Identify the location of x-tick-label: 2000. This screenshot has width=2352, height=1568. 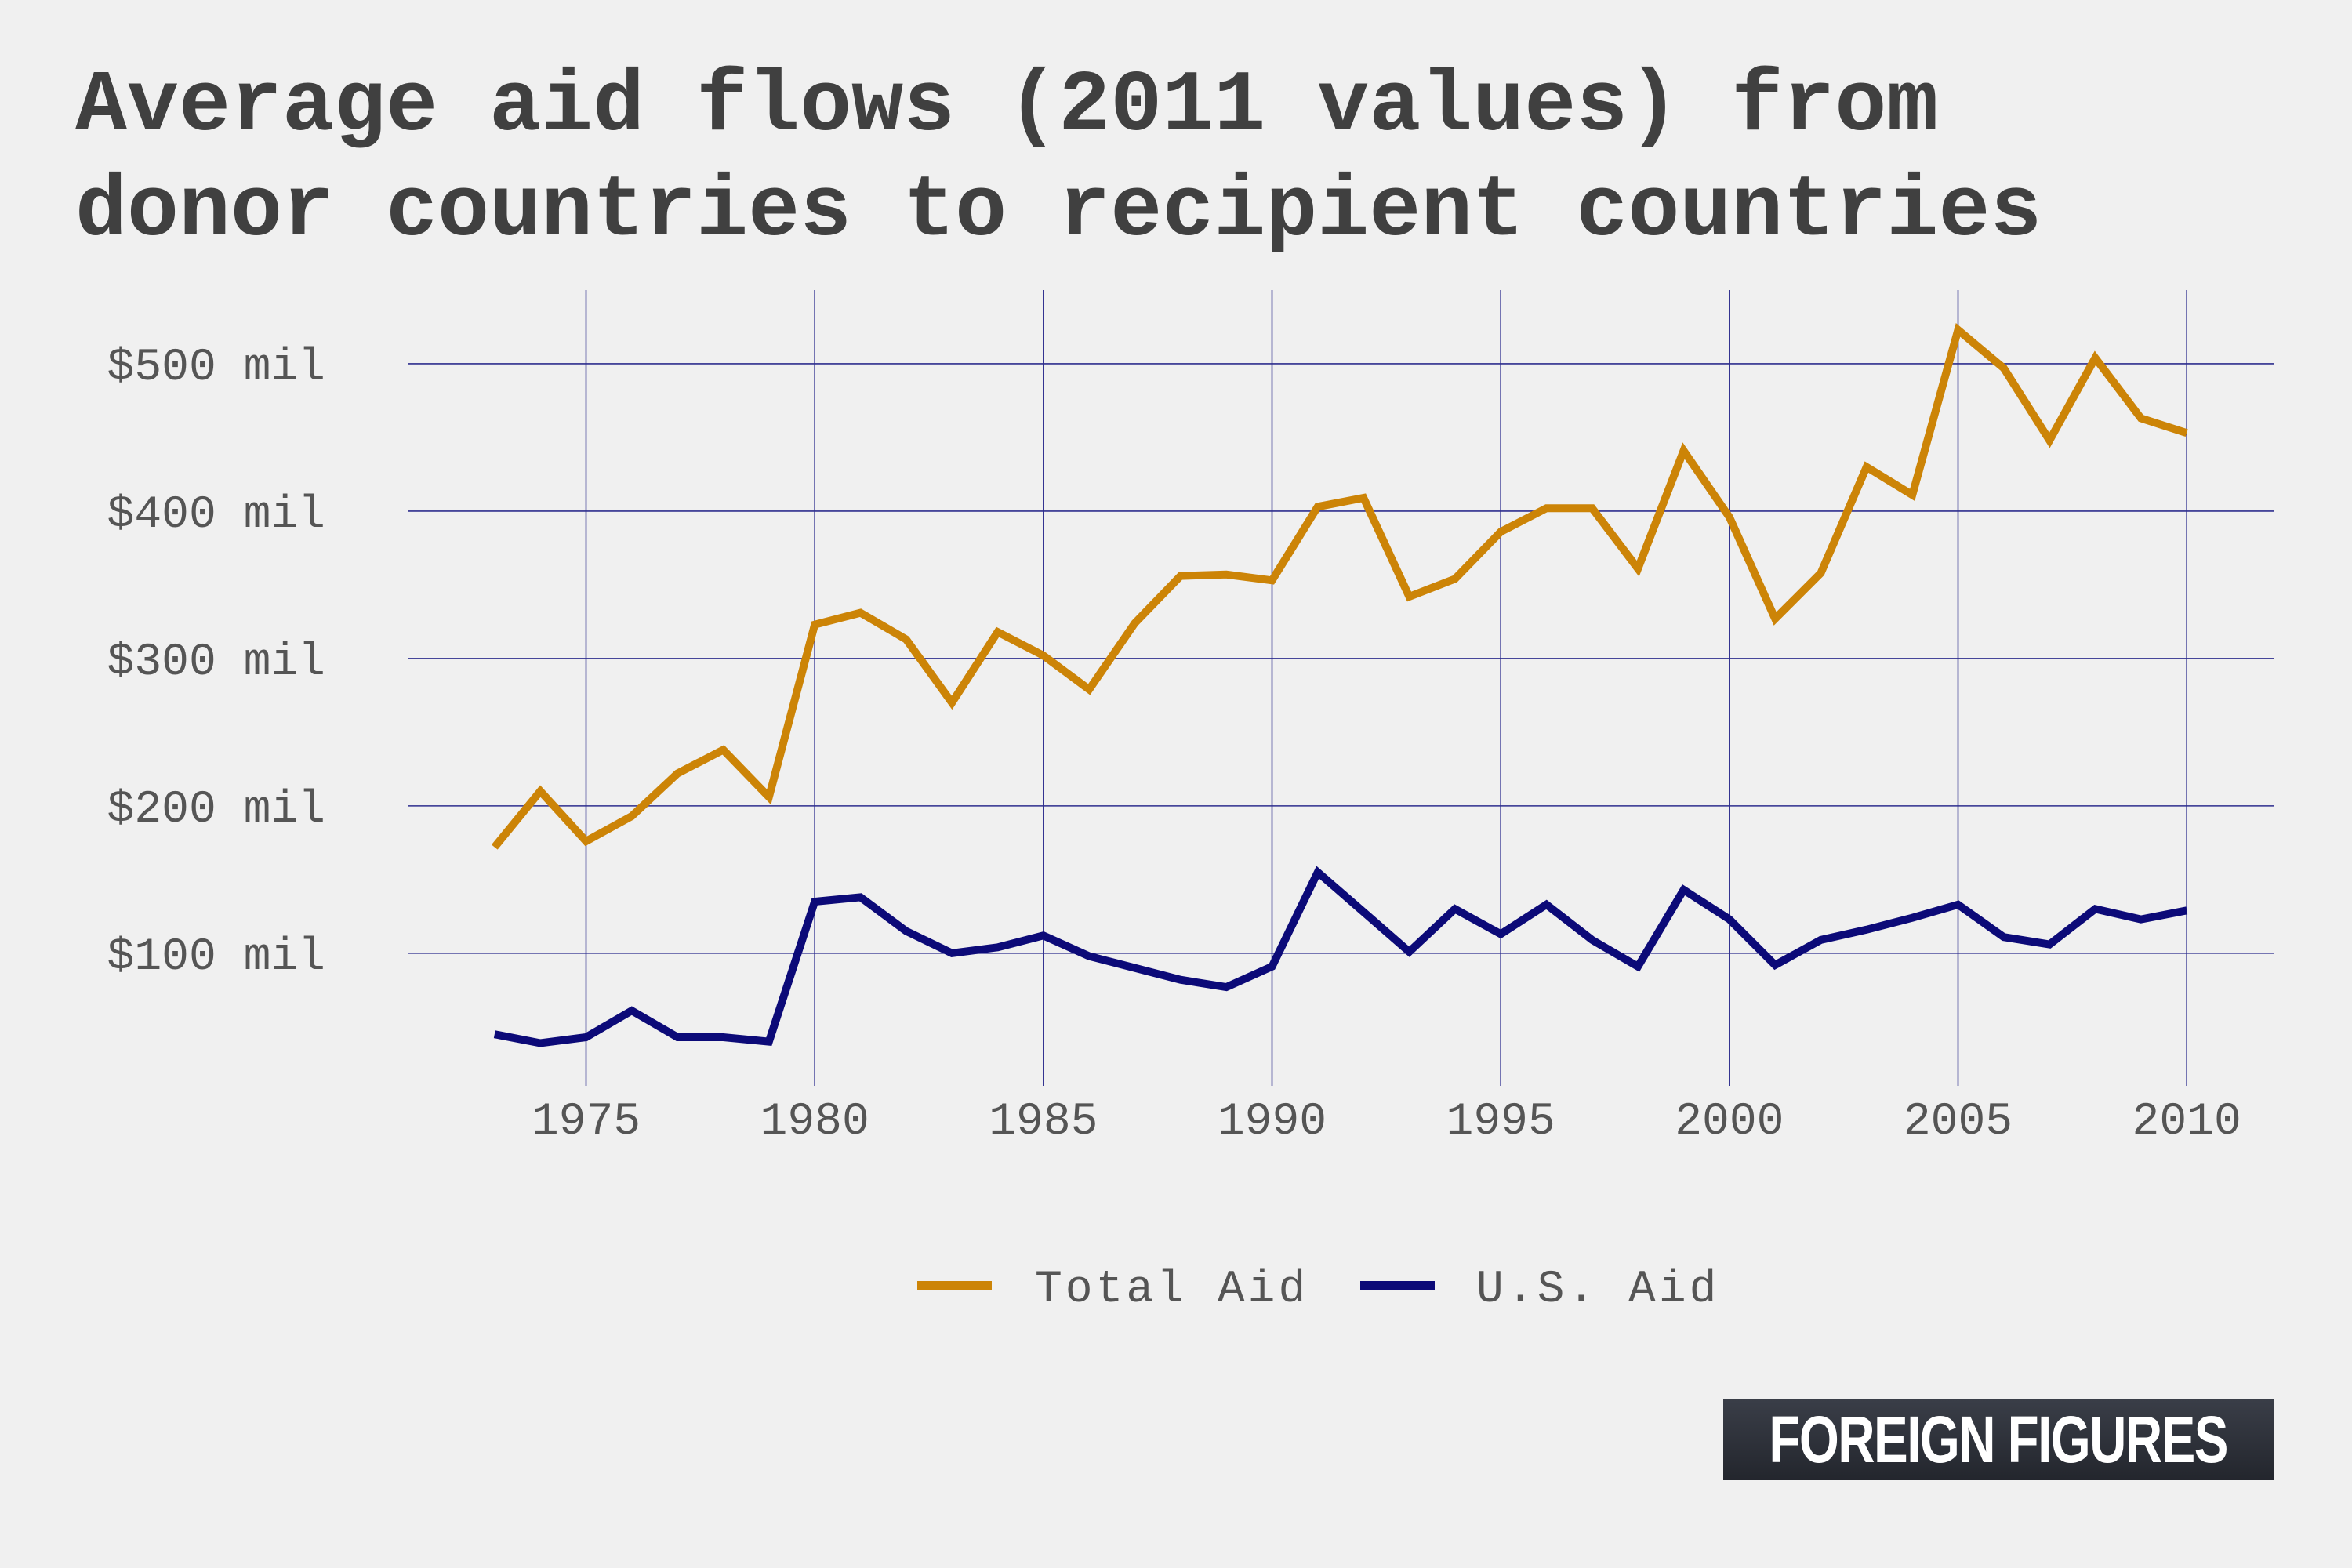
(1729, 1122).